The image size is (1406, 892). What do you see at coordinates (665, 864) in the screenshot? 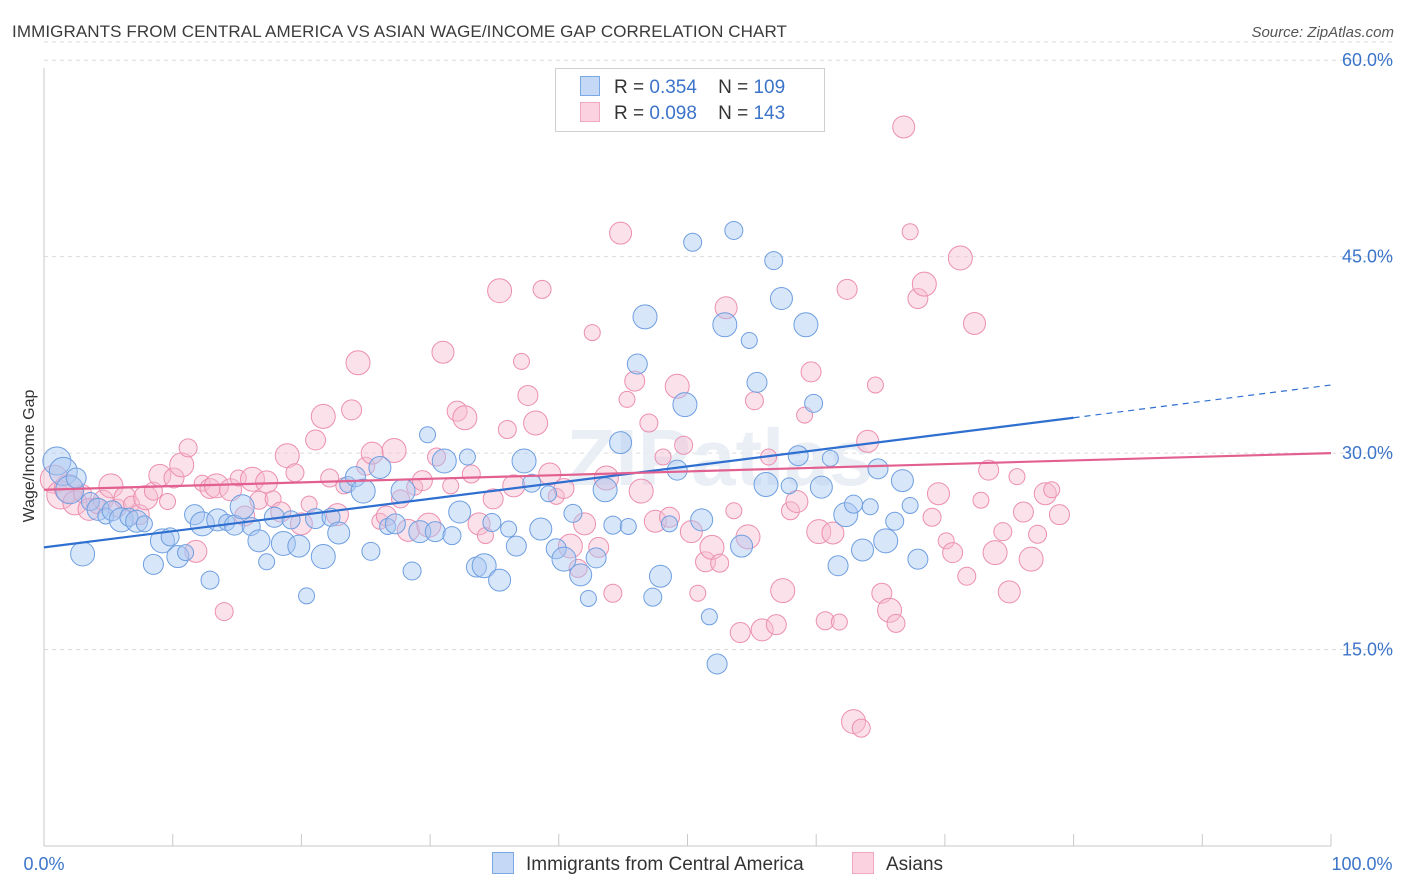
I see `legend-label: Immigrants from Central America` at bounding box center [665, 864].